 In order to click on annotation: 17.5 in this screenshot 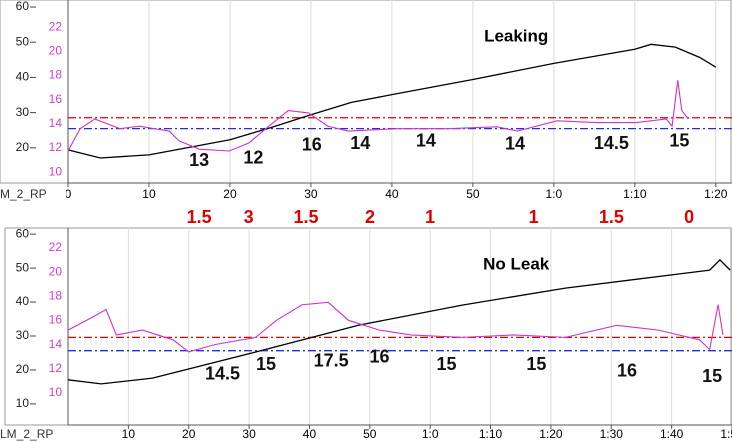, I will do `click(331, 360)`.